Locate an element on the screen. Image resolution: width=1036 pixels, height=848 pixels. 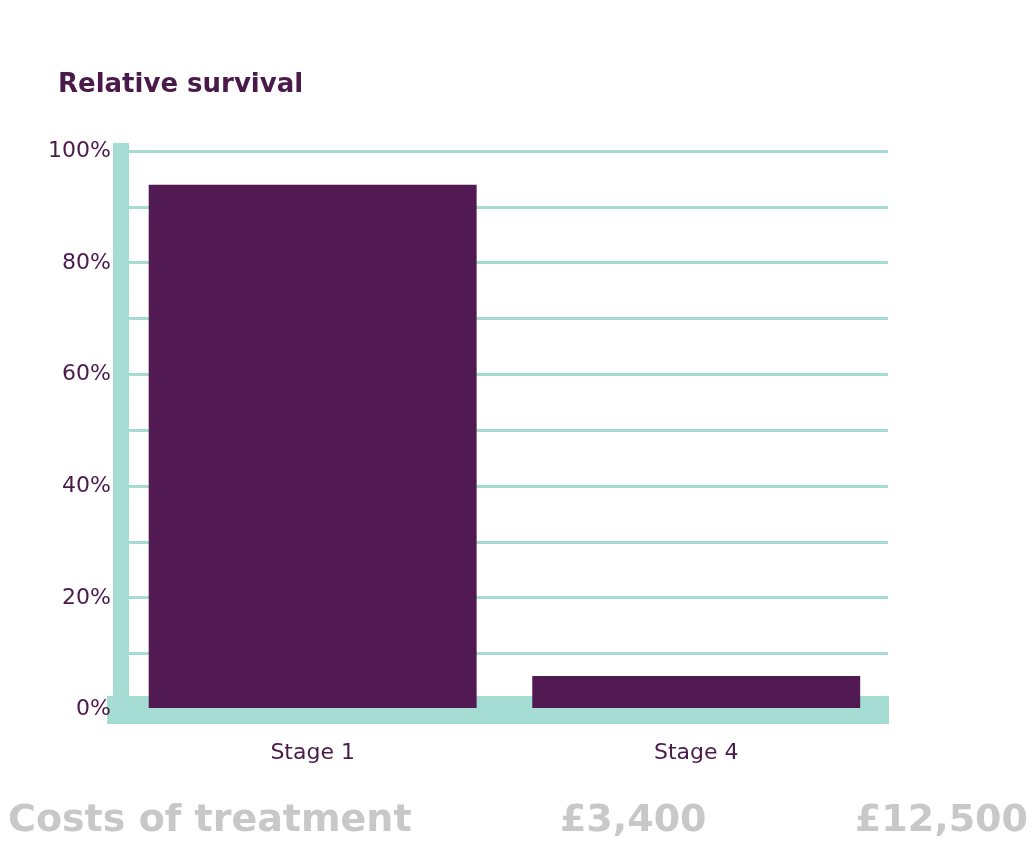
y-tick-label: 40% is located at coordinates (86, 484).